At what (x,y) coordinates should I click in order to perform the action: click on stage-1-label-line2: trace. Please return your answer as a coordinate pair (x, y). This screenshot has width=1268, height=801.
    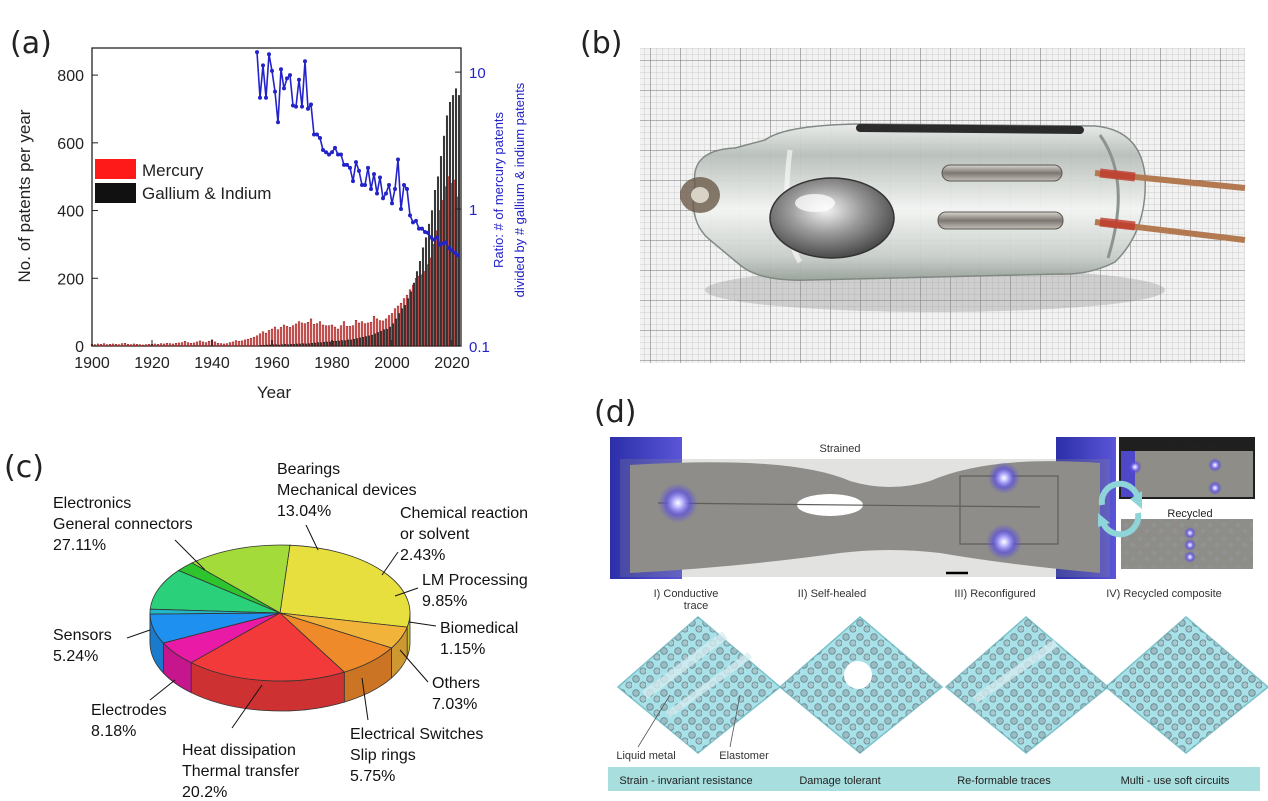
    Looking at the image, I should click on (696, 606).